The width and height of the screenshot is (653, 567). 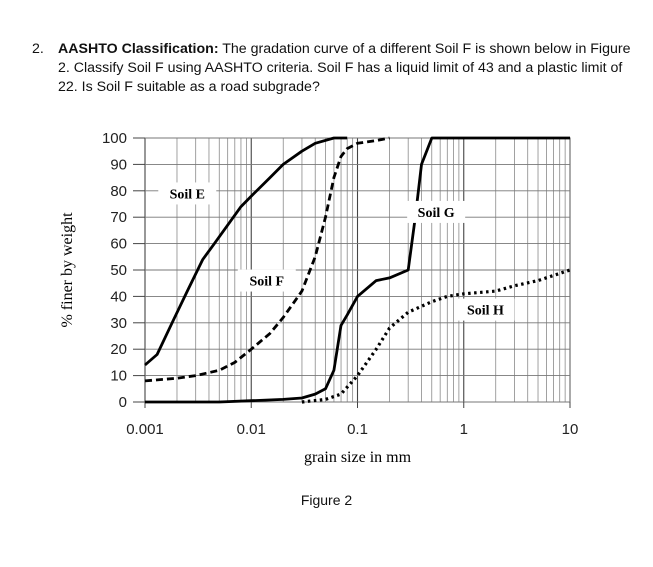 I want to click on y-tick-label: 90, so click(x=118, y=164).